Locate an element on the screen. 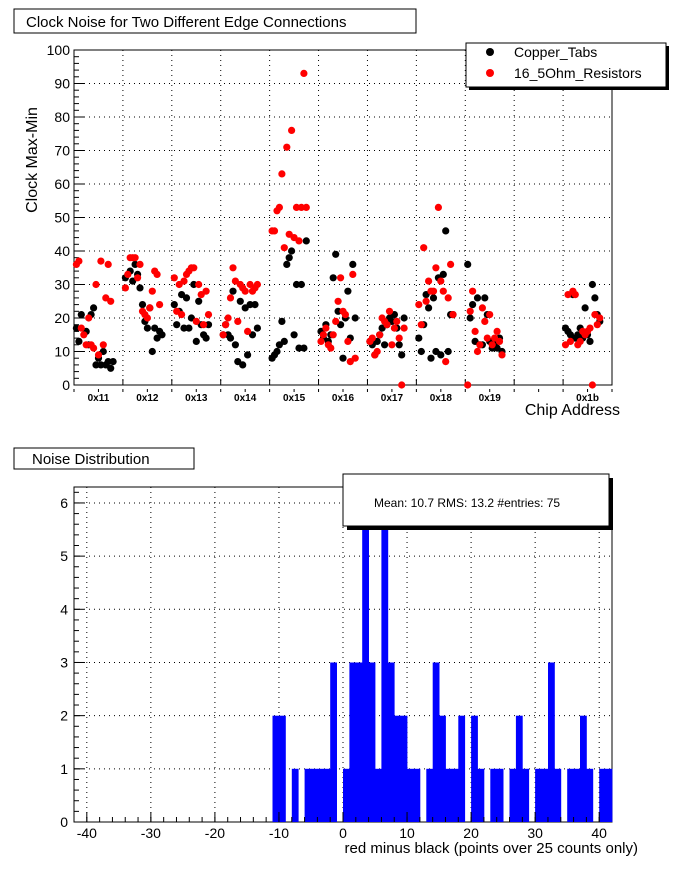 The height and width of the screenshot is (872, 687). x-tick-label: 0x12 is located at coordinates (147, 398).